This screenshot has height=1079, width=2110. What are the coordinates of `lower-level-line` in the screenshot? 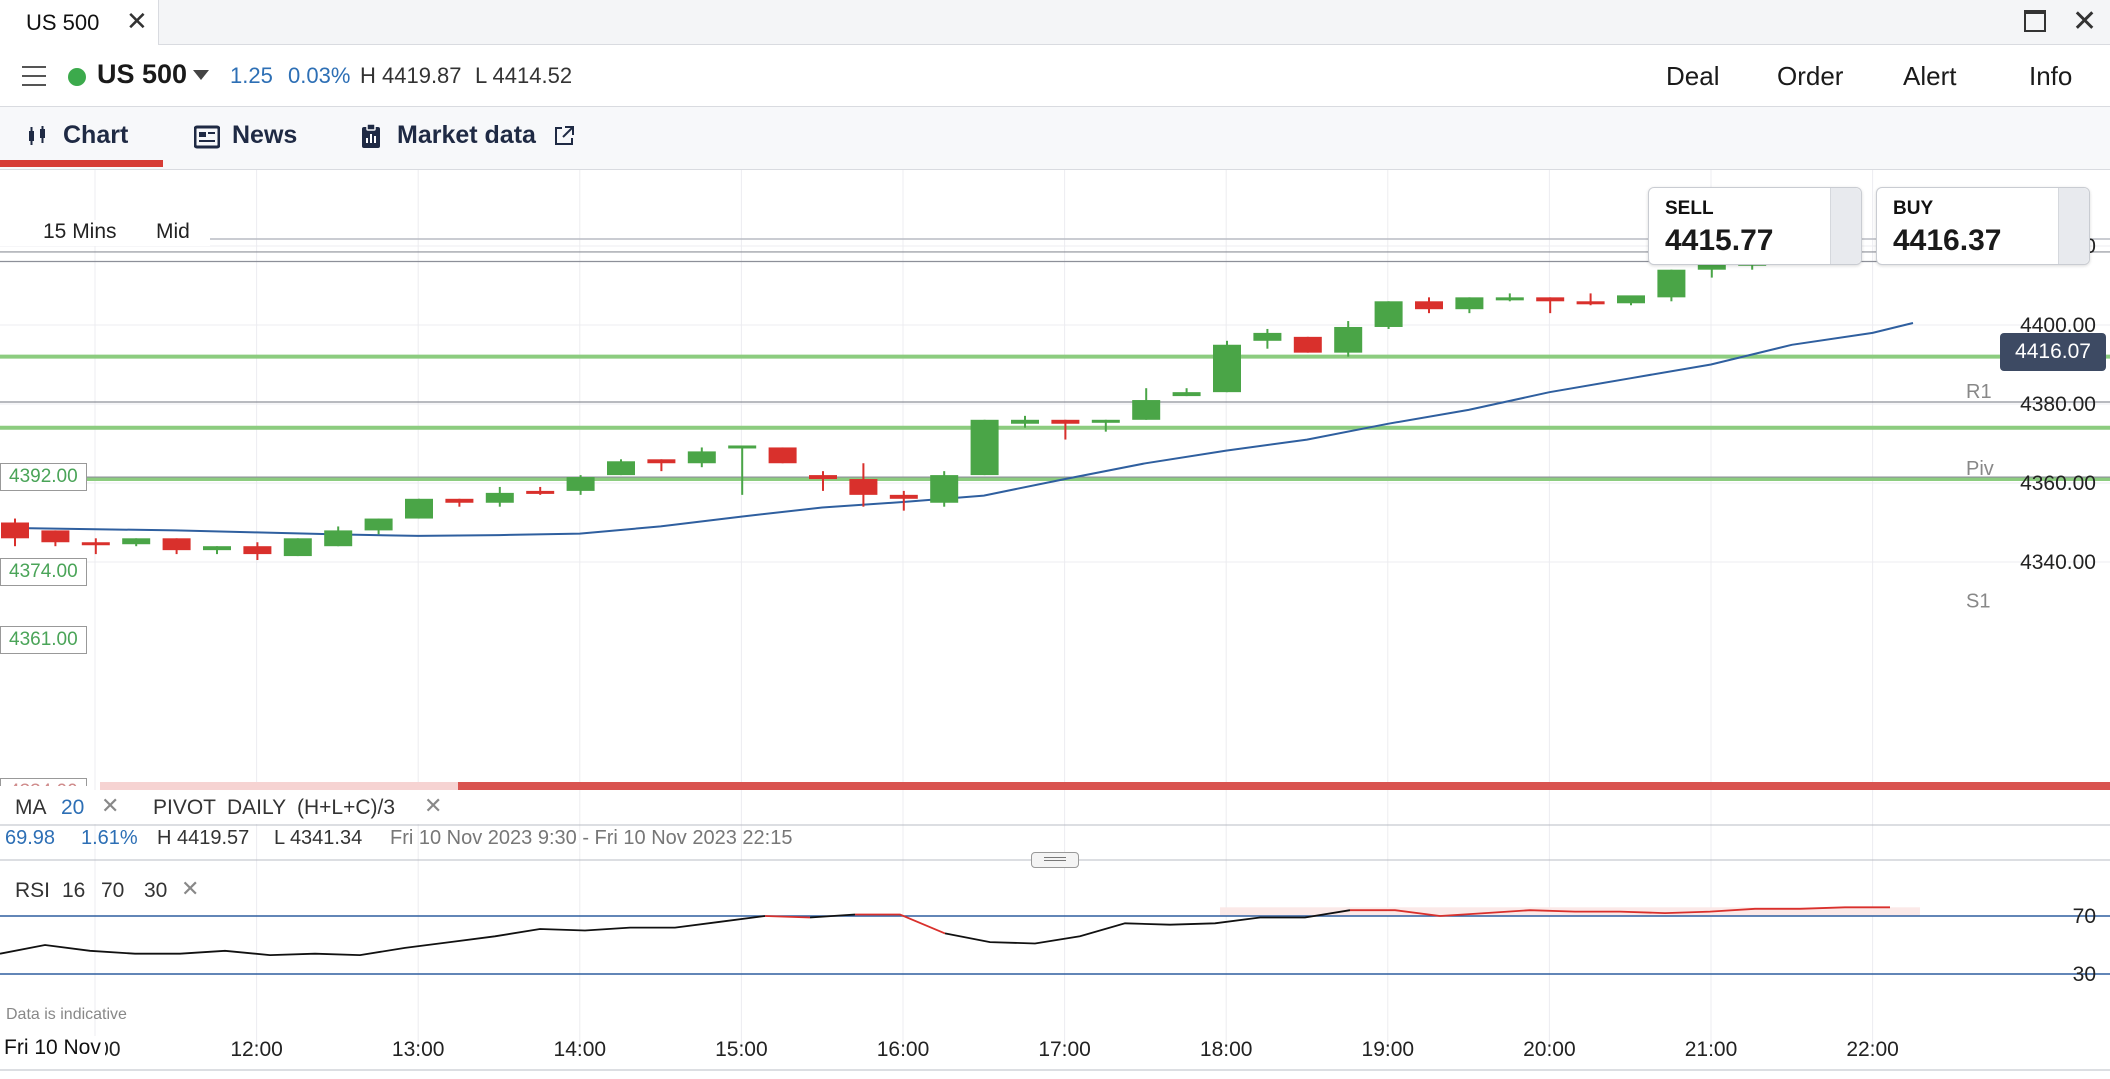 It's located at (1284, 786).